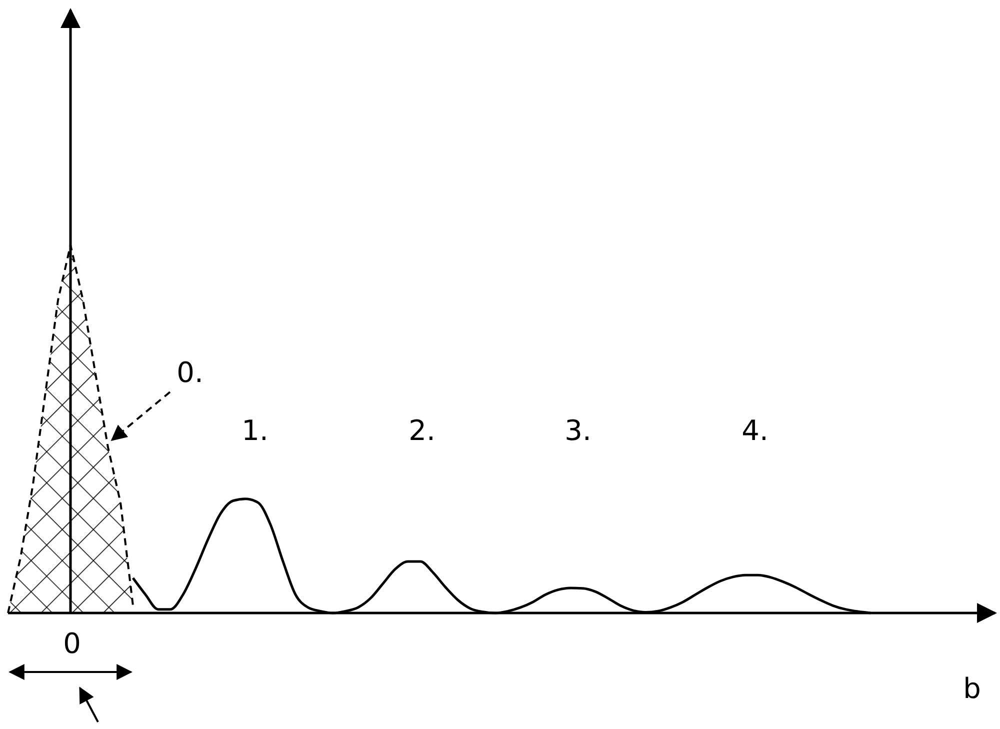 This screenshot has width=1000, height=729. Describe the element at coordinates (578, 430) in the screenshot. I see `annotation: 3.` at that location.